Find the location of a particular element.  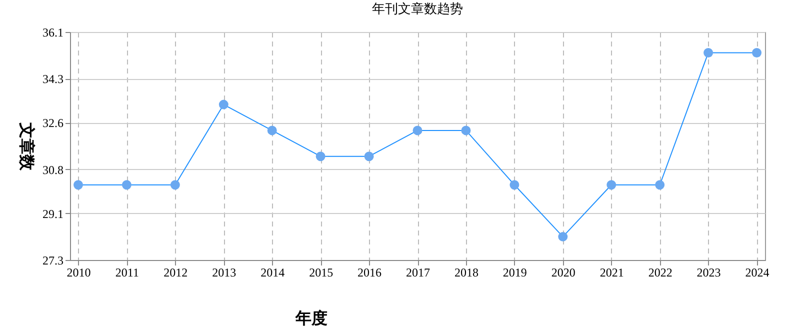

x-tick-label: 2014 is located at coordinates (272, 273).